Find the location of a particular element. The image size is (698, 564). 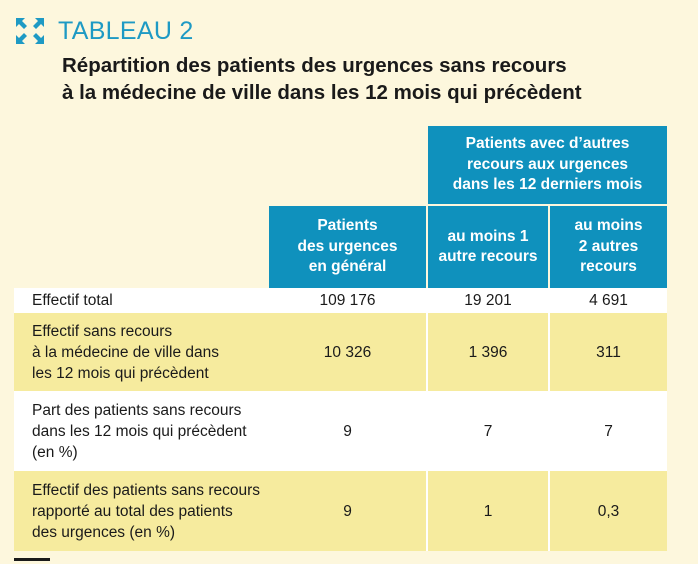

cell-value: 10 326 is located at coordinates (347, 352).